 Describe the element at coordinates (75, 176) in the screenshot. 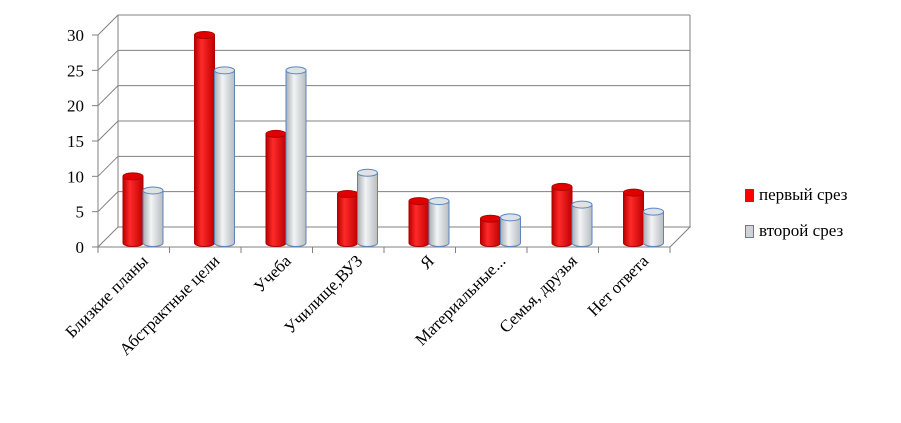

I see `y-tick-label: 10` at that location.